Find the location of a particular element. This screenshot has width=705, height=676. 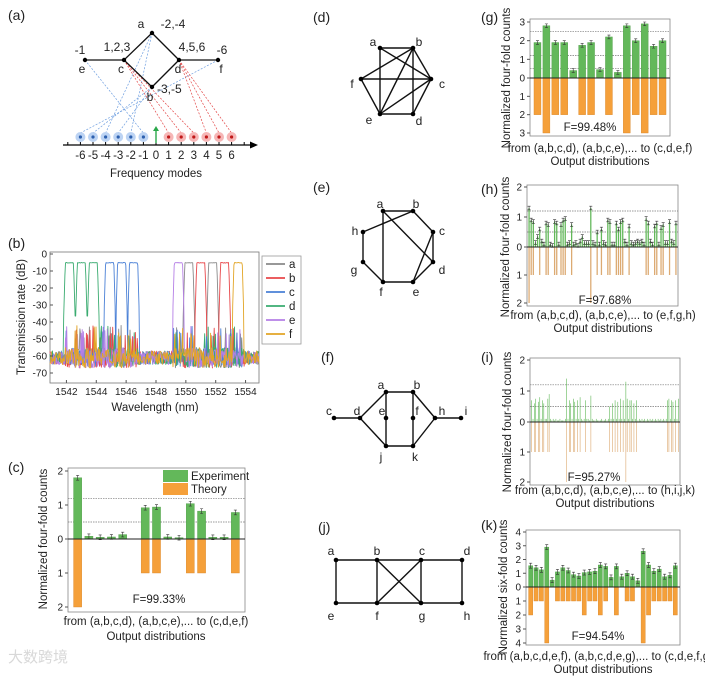

node-label-b: b is located at coordinates (417, 385).